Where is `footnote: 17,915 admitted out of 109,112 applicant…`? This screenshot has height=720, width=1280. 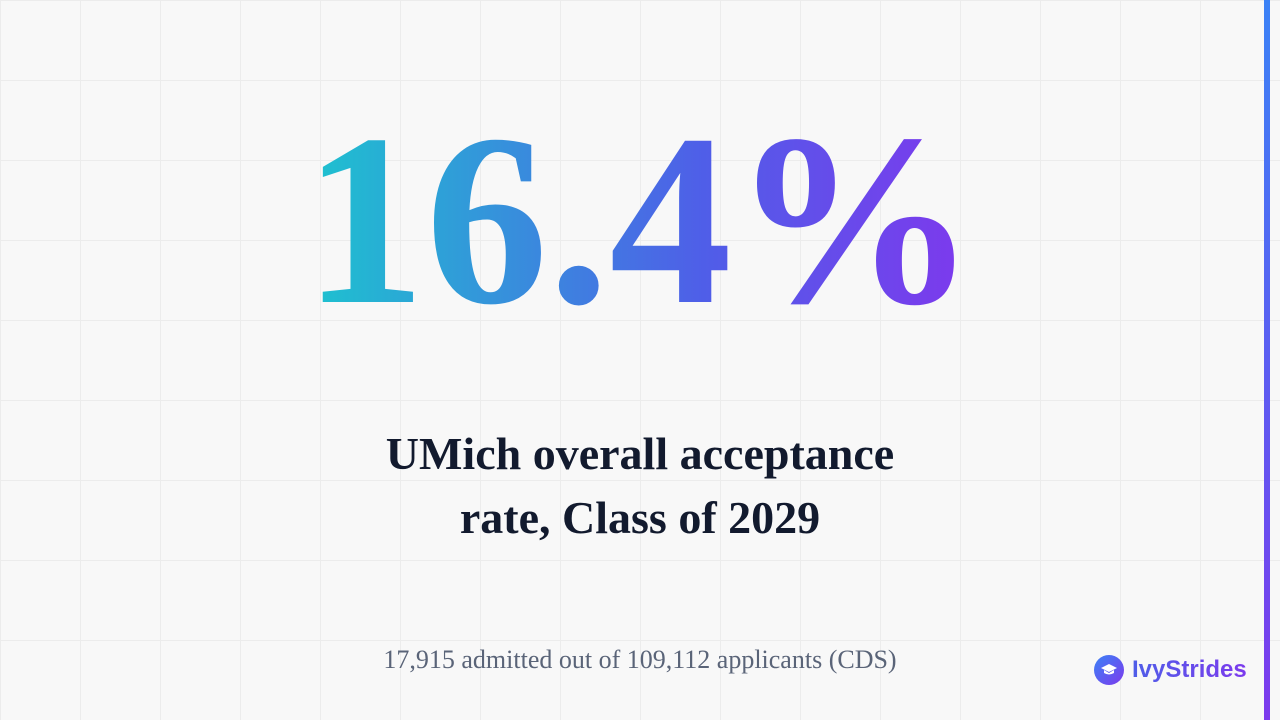
footnote: 17,915 admitted out of 109,112 applicant… is located at coordinates (640, 659).